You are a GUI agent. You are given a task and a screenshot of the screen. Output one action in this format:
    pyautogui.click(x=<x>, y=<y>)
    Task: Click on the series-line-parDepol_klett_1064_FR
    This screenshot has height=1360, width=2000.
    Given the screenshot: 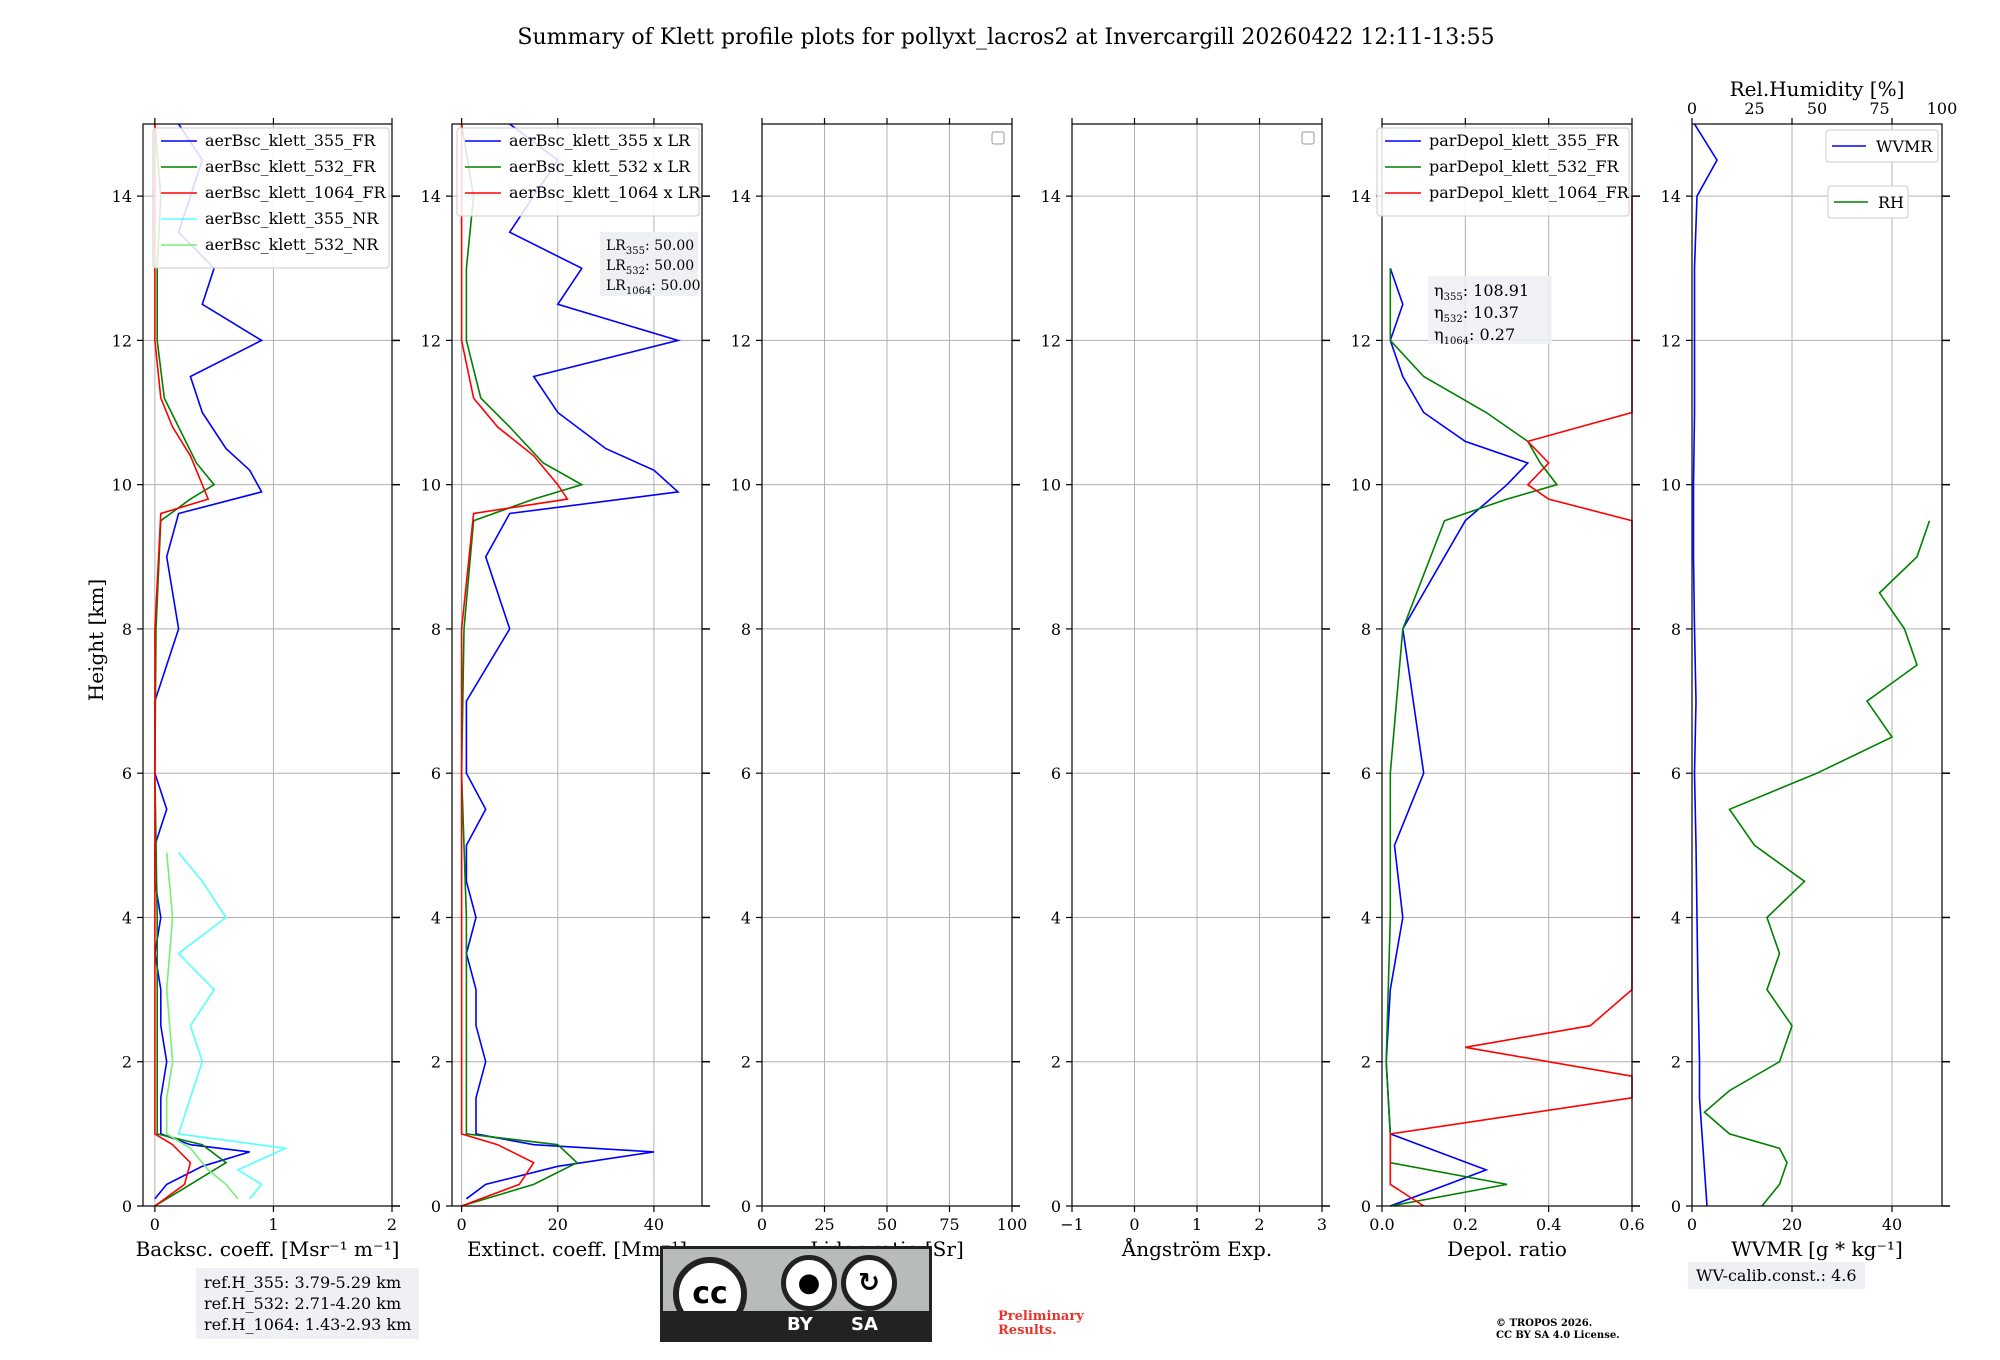 What is the action you would take?
    pyautogui.click(x=1511, y=701)
    